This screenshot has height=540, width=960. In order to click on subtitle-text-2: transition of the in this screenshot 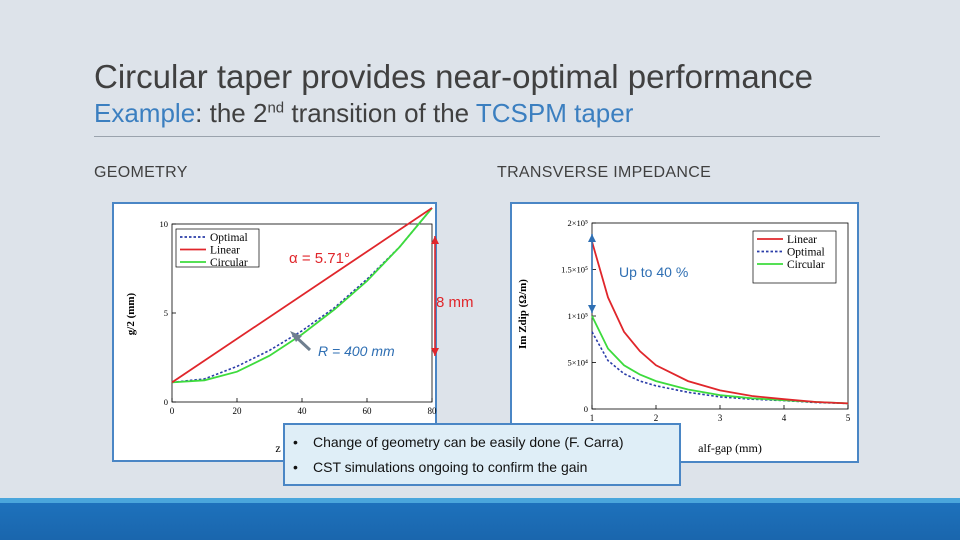, I will do `click(380, 113)`.